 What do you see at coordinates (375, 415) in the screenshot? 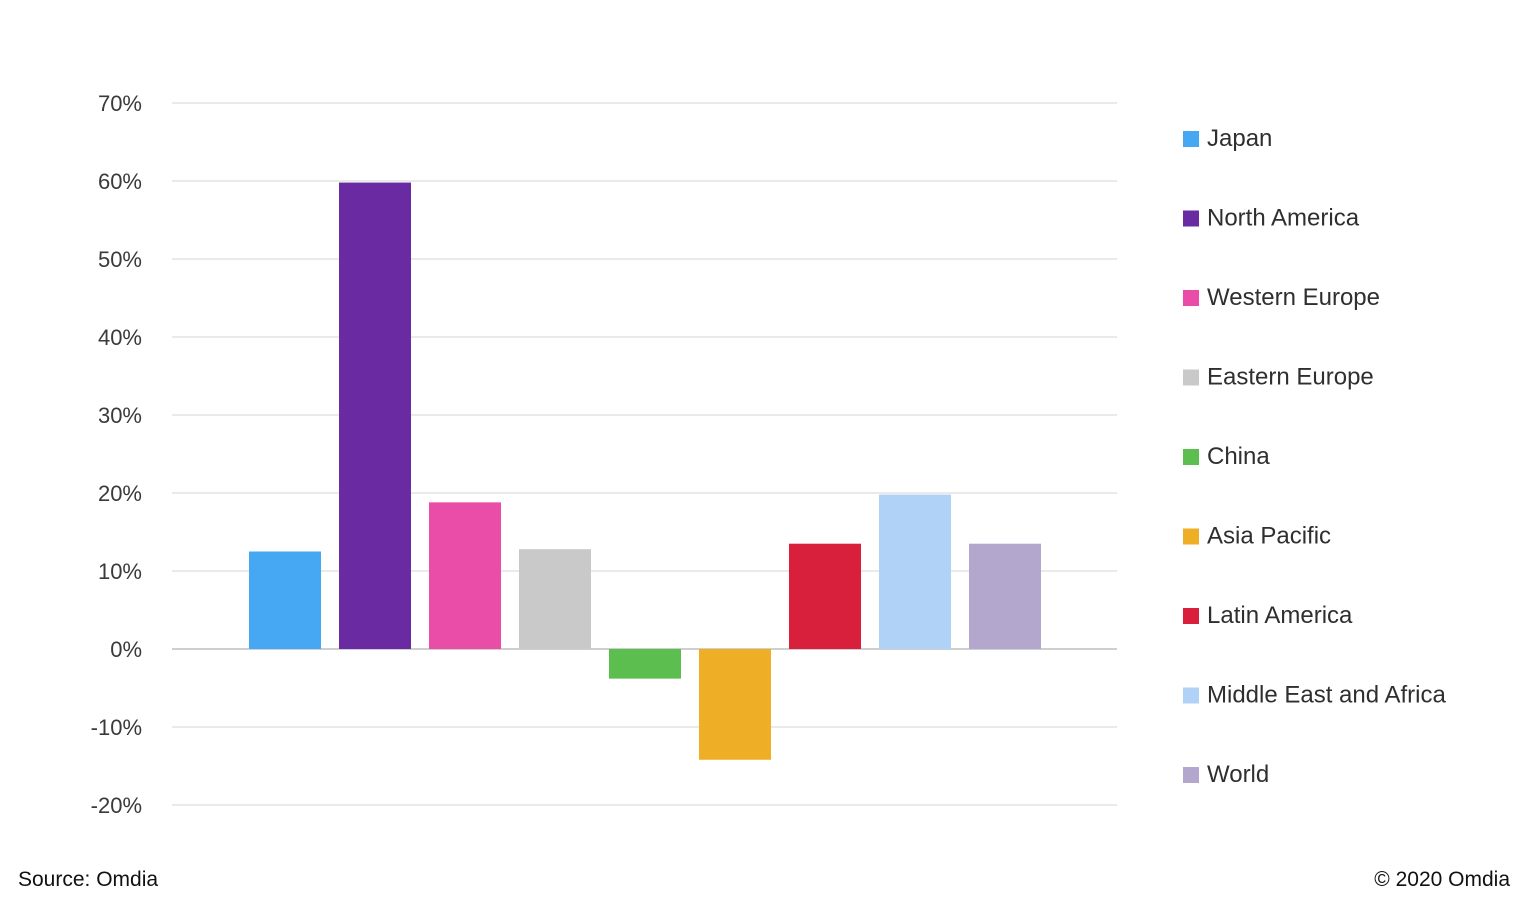
I see `bar-north-america` at bounding box center [375, 415].